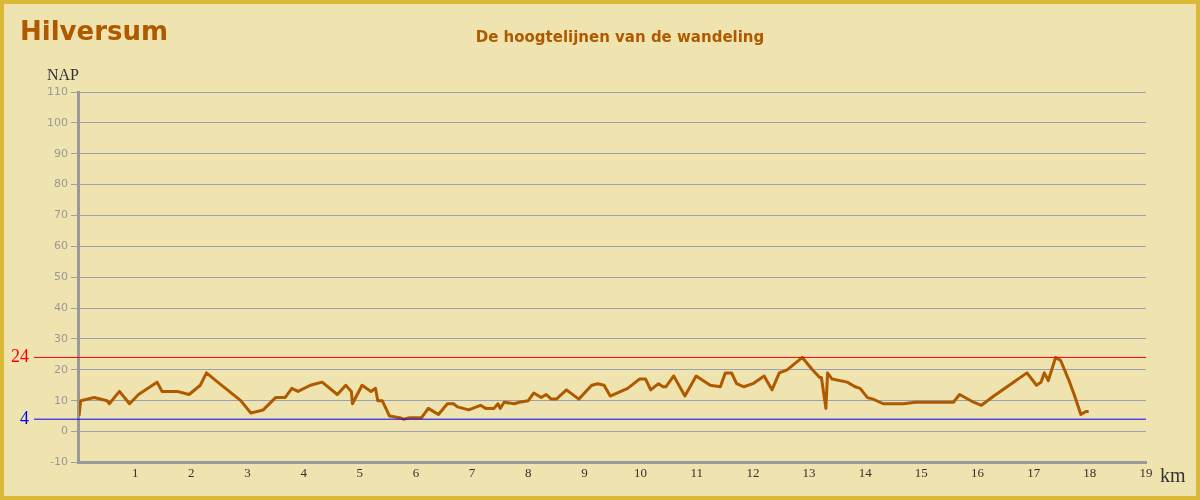  Describe the element at coordinates (57, 91) in the screenshot. I see `y-tick-label: 110` at that location.